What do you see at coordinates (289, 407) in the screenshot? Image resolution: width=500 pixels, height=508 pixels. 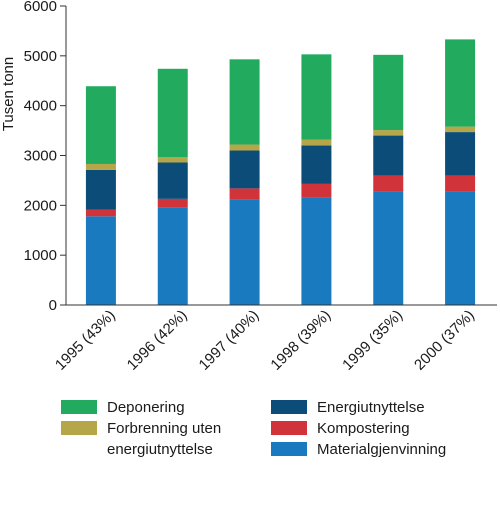 I see `legend-swatch-energiutnyttelse` at bounding box center [289, 407].